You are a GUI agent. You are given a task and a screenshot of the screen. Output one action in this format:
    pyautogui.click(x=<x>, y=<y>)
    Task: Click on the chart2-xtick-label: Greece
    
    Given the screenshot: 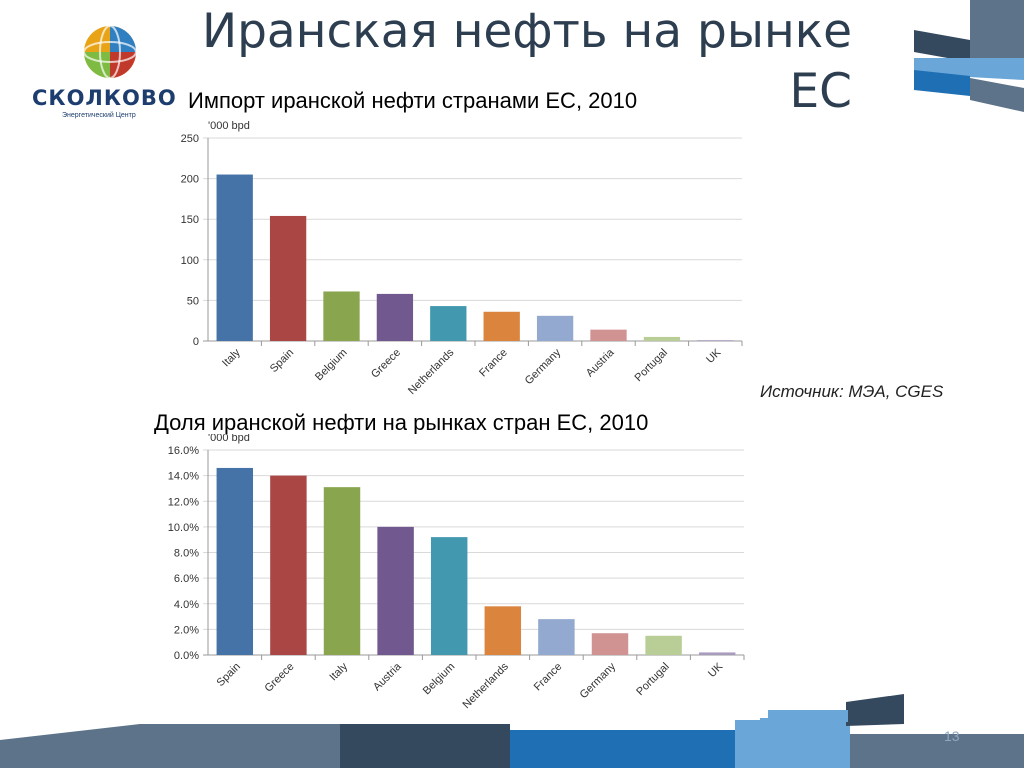 What is the action you would take?
    pyautogui.click(x=280, y=678)
    